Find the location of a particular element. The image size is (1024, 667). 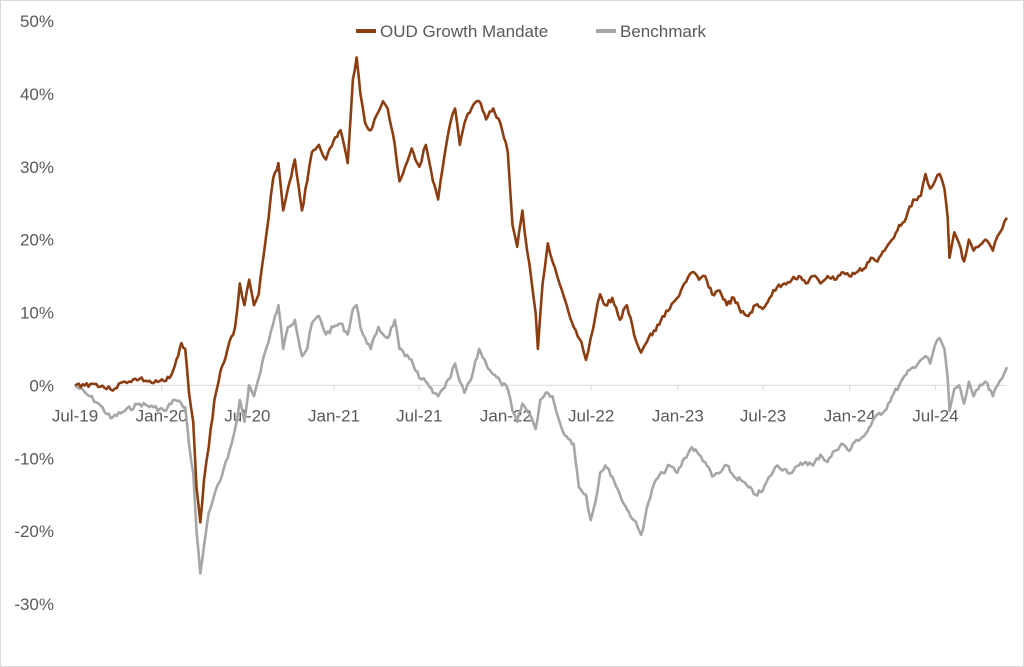

y-tick-label: 10% is located at coordinates (37, 313).